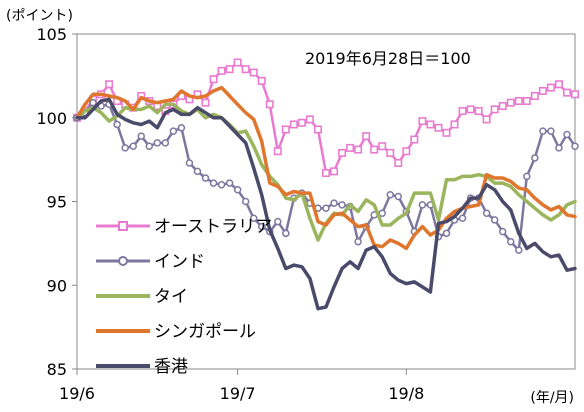 The width and height of the screenshot is (584, 412). What do you see at coordinates (406, 393) in the screenshot?
I see `x-tick-label: 19/8` at bounding box center [406, 393].